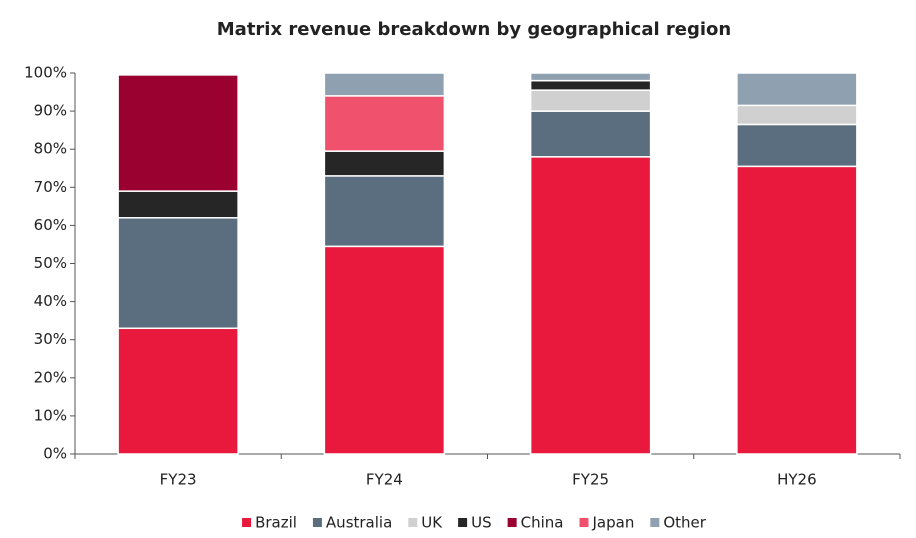 Image resolution: width=916 pixels, height=538 pixels. What do you see at coordinates (481, 523) in the screenshot?
I see `legend-label: US` at bounding box center [481, 523].